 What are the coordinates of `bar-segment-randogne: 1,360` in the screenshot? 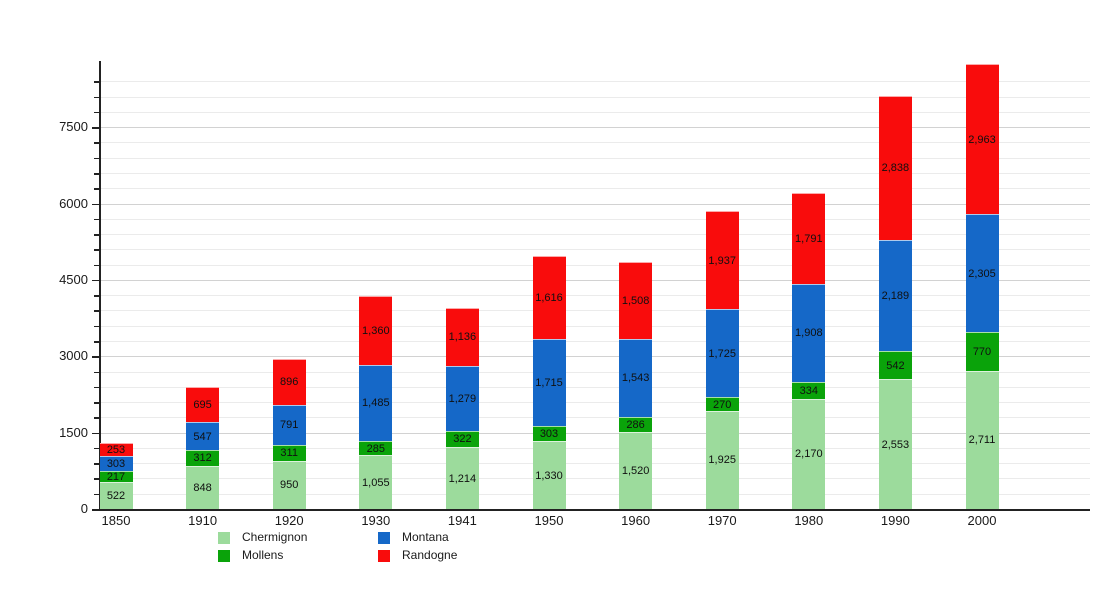 It's located at (376, 330).